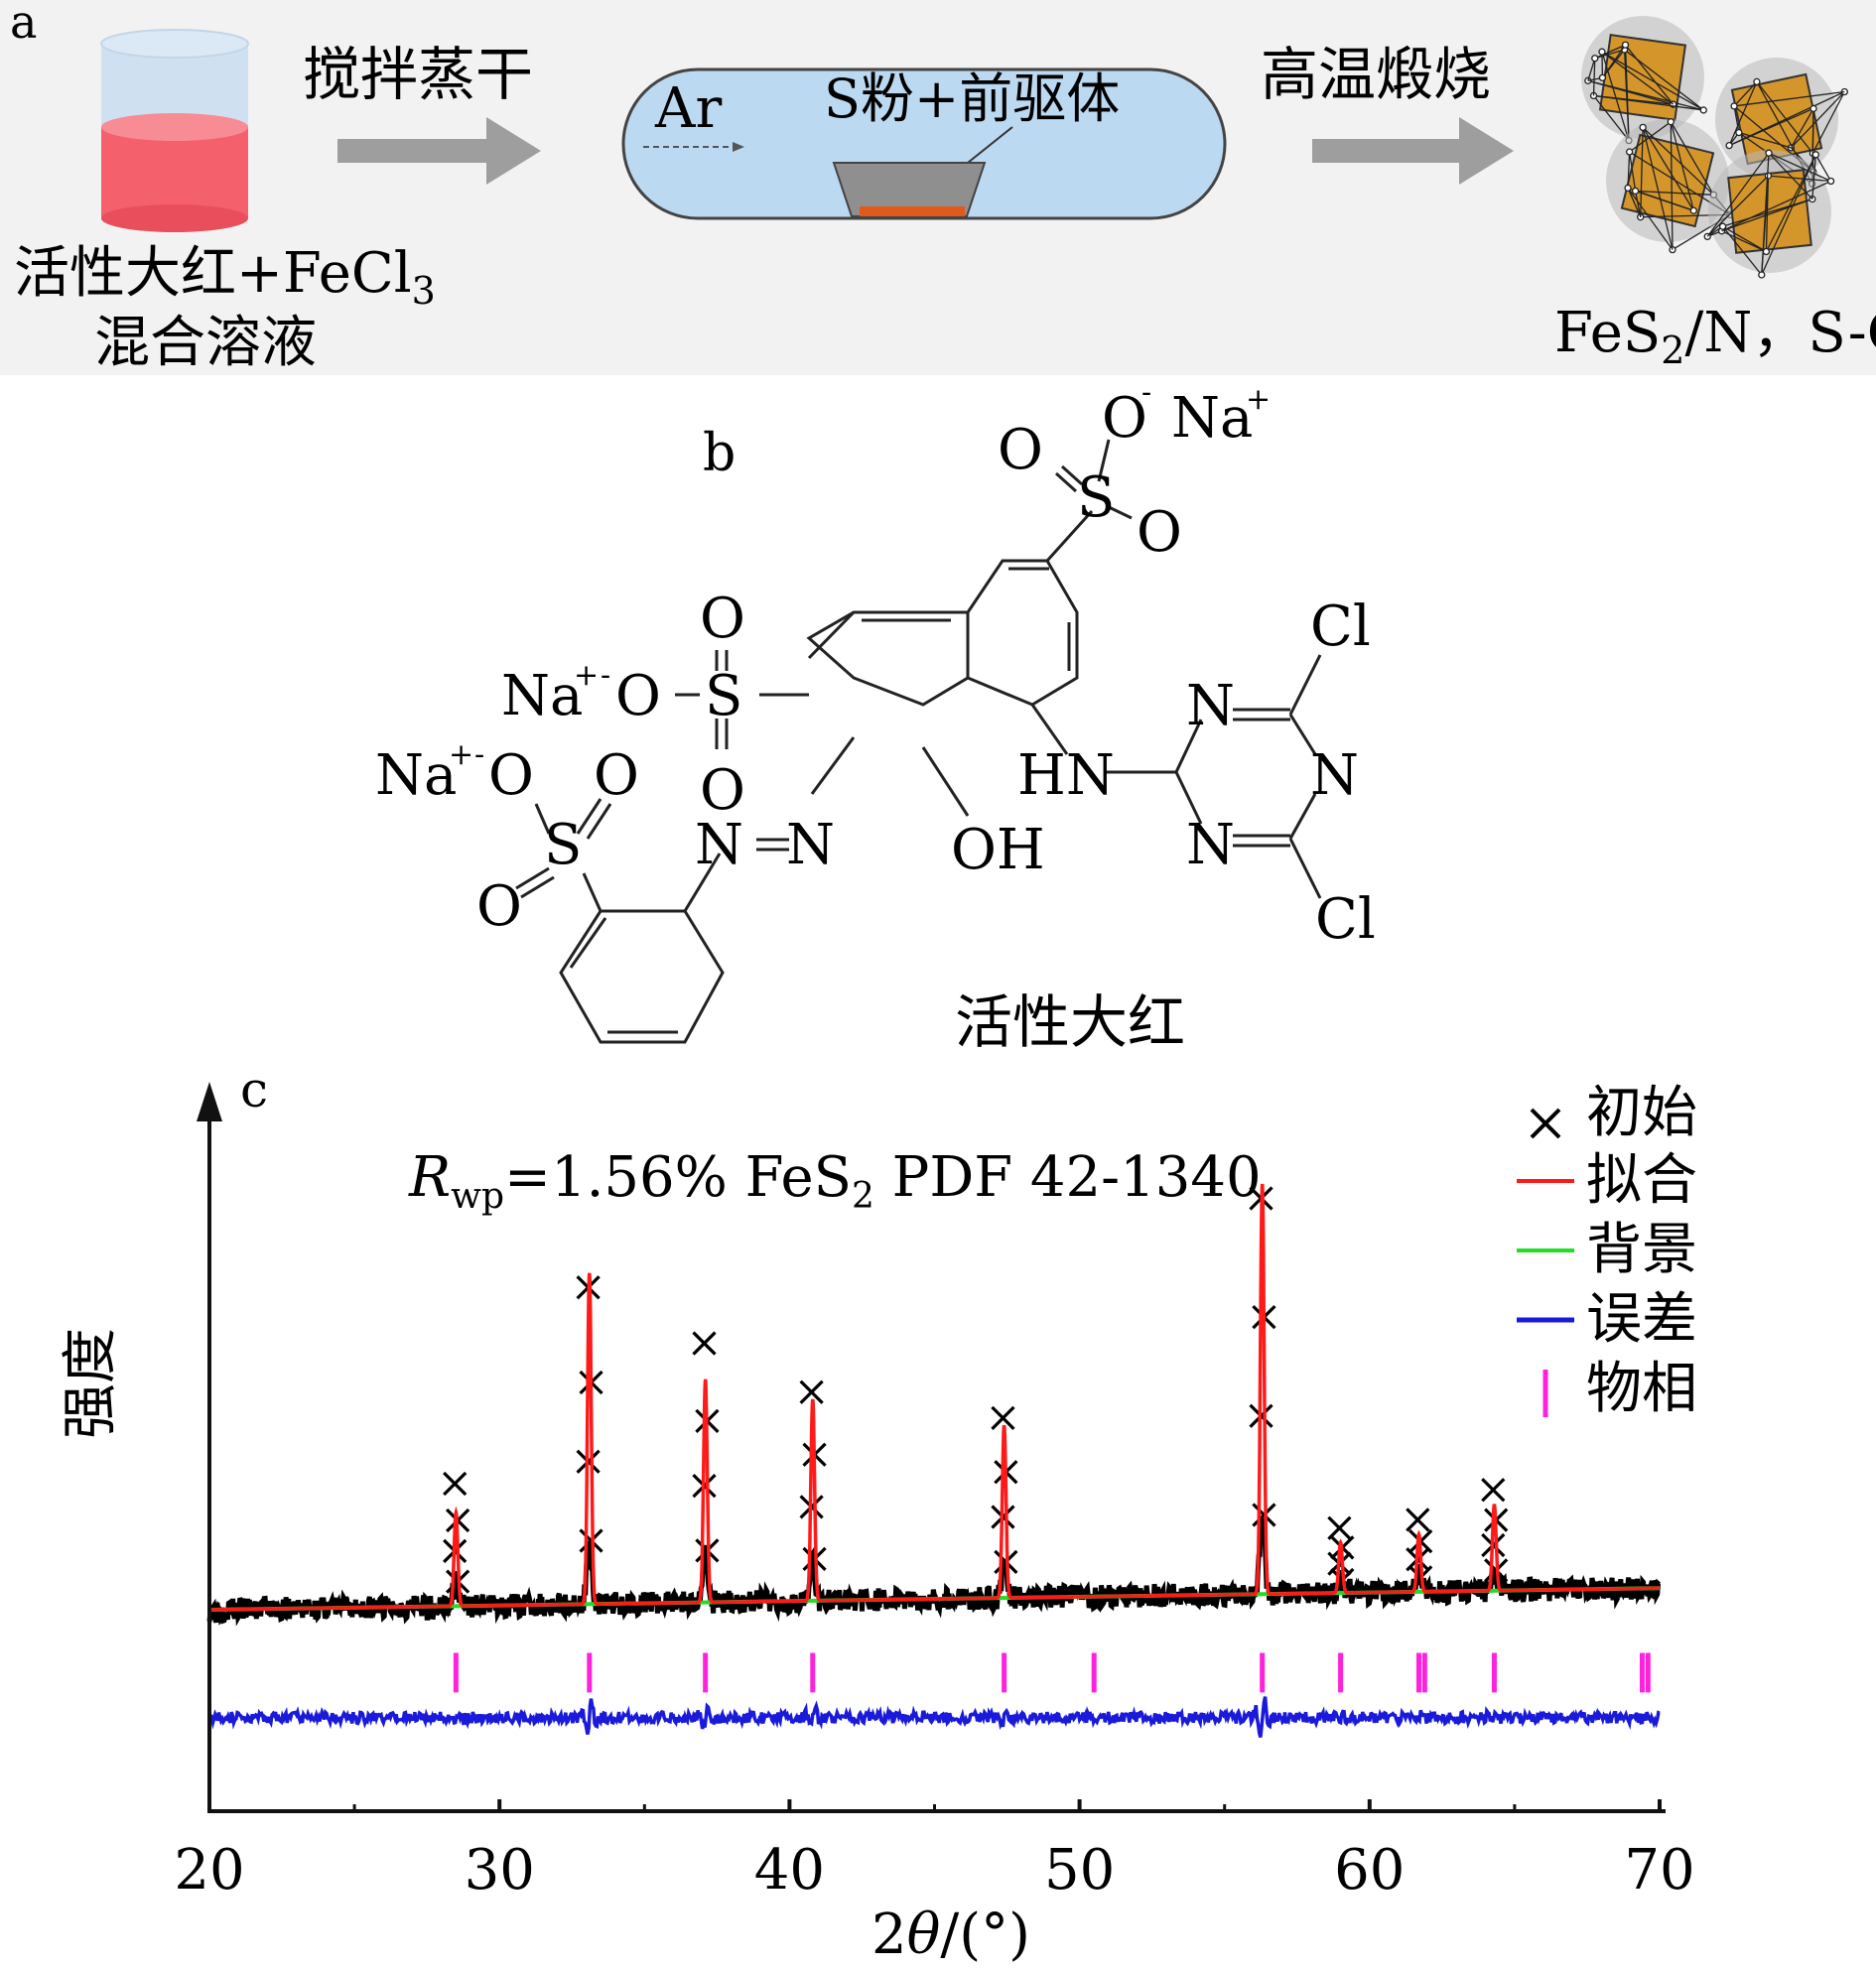 This screenshot has width=1876, height=1969. Describe the element at coordinates (1641, 1113) in the screenshot. I see `legend-label-observed: 初始` at that location.